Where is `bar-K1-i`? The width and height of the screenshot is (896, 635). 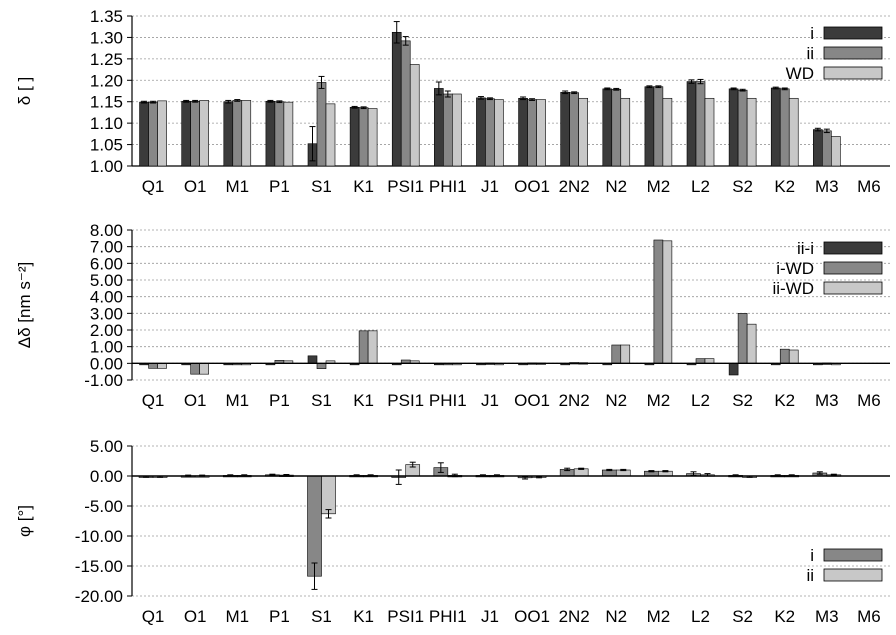 bar-K1-i is located at coordinates (354, 136).